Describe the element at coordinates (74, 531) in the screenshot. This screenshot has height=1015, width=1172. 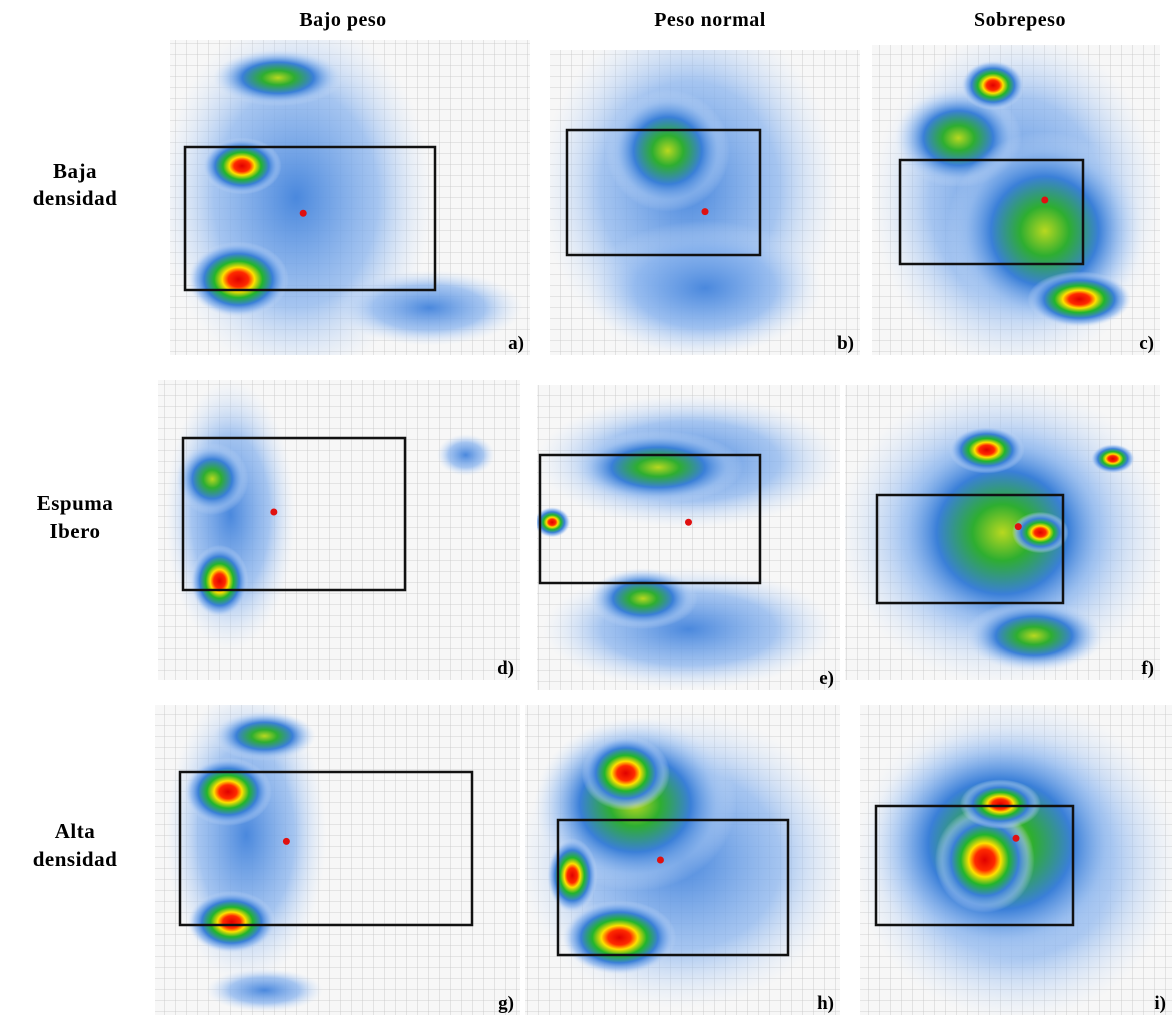
I see `row-label: Ibero` at that location.